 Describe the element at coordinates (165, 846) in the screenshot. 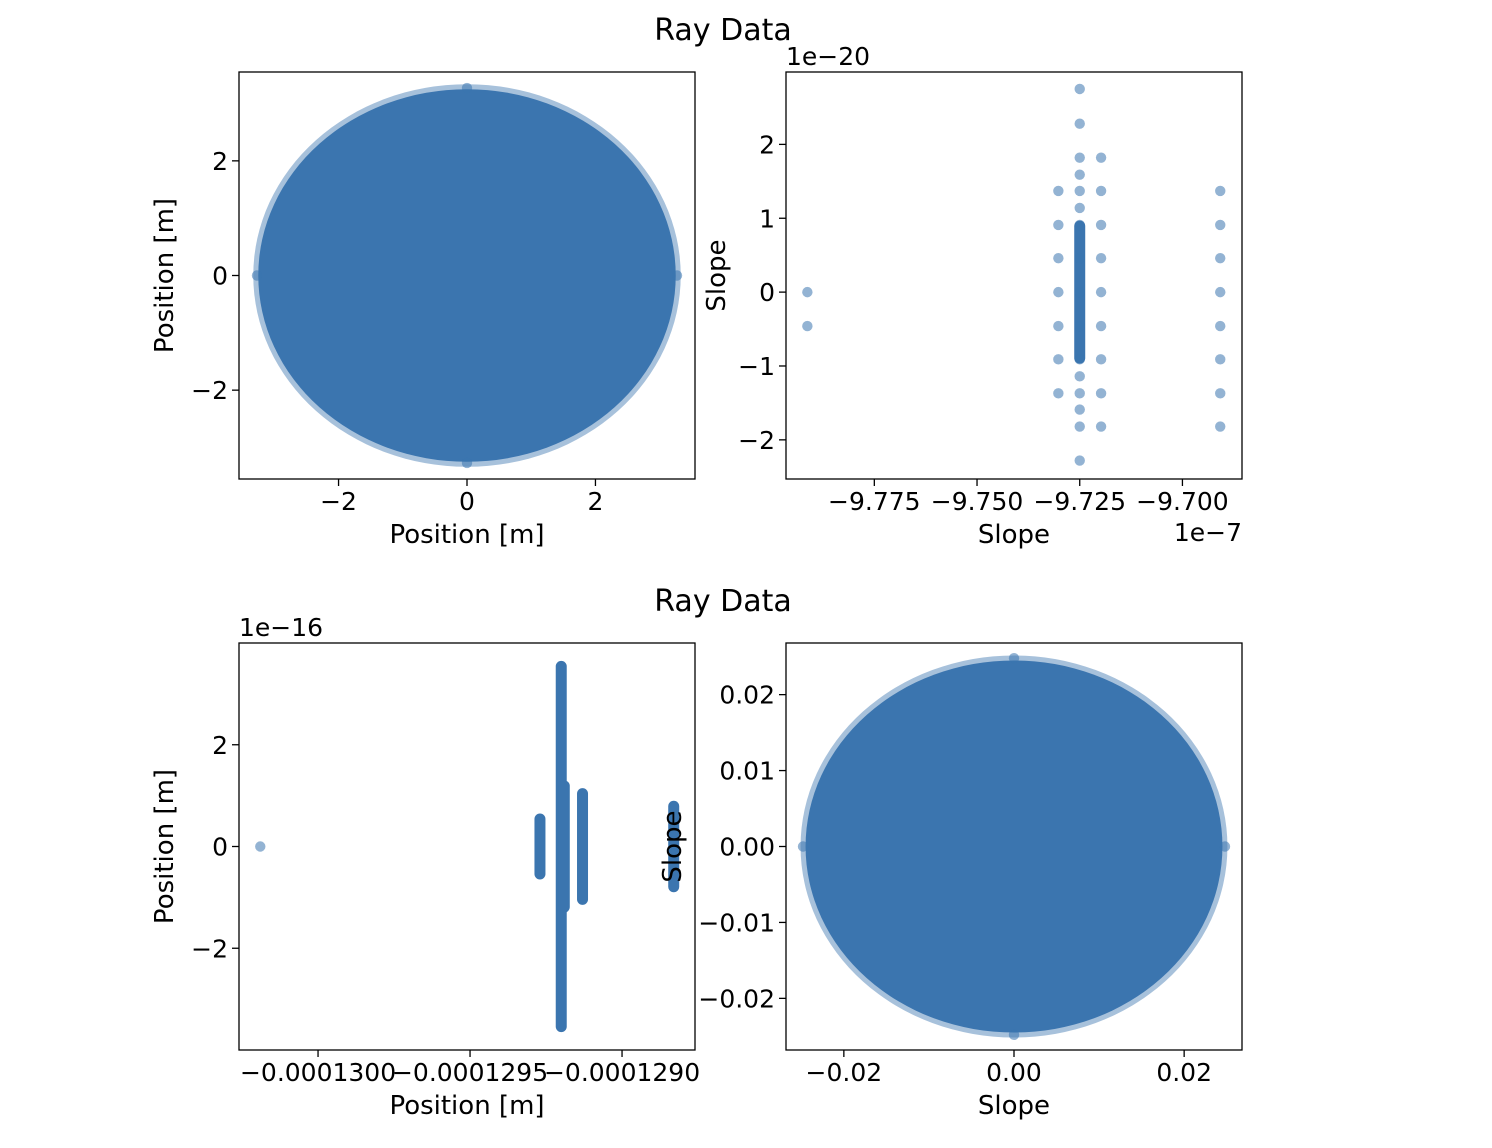

I see `chart-2-ylabel: Position [m]` at that location.